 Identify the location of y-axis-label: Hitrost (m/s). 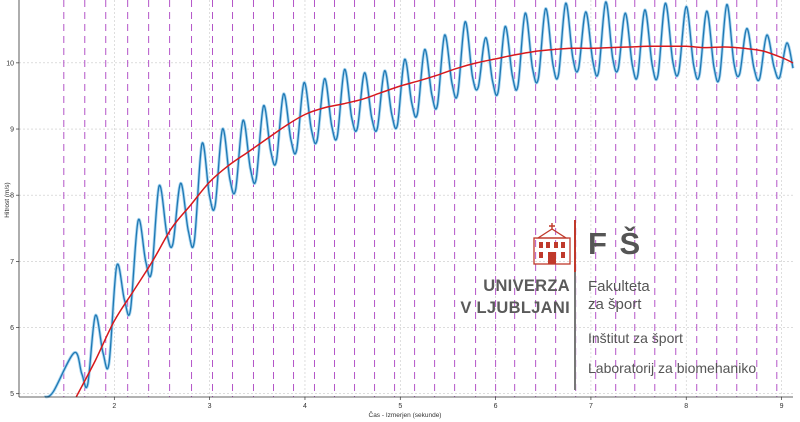
(7, 199).